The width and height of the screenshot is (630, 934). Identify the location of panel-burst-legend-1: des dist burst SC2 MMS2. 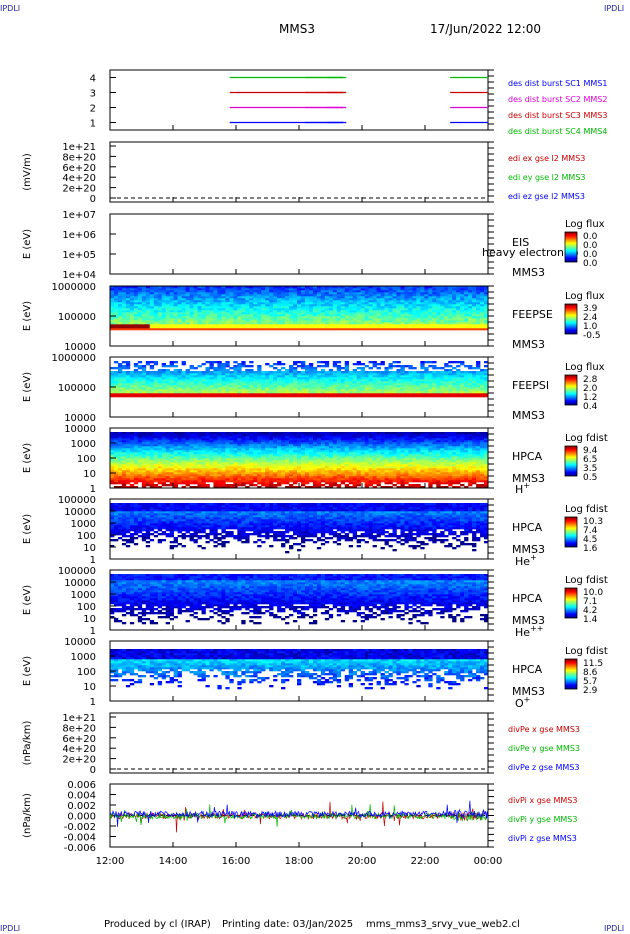
(557, 99).